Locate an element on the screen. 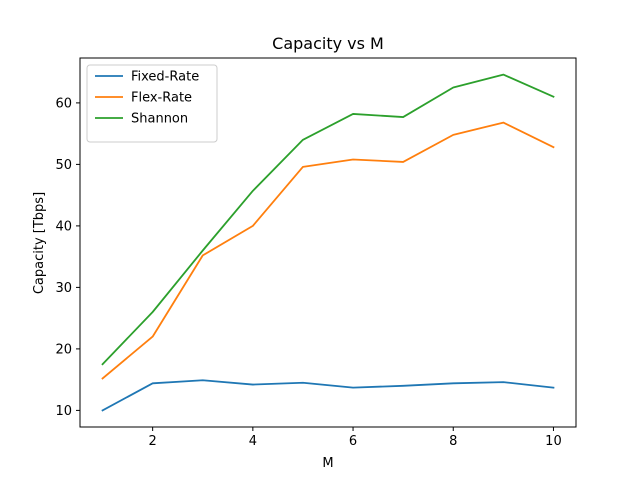  x-tick-label: 8 is located at coordinates (453, 441).